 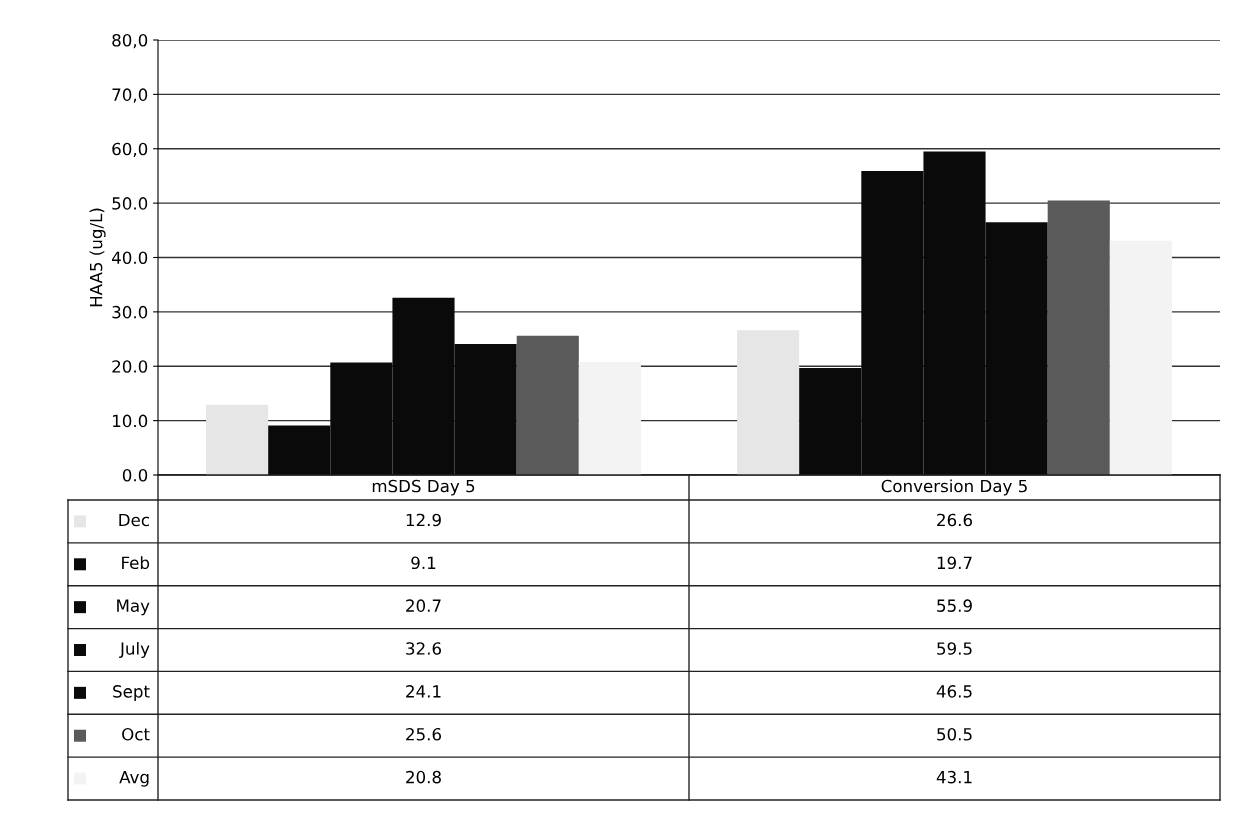 I want to click on legend-label: May, so click(x=133, y=607).